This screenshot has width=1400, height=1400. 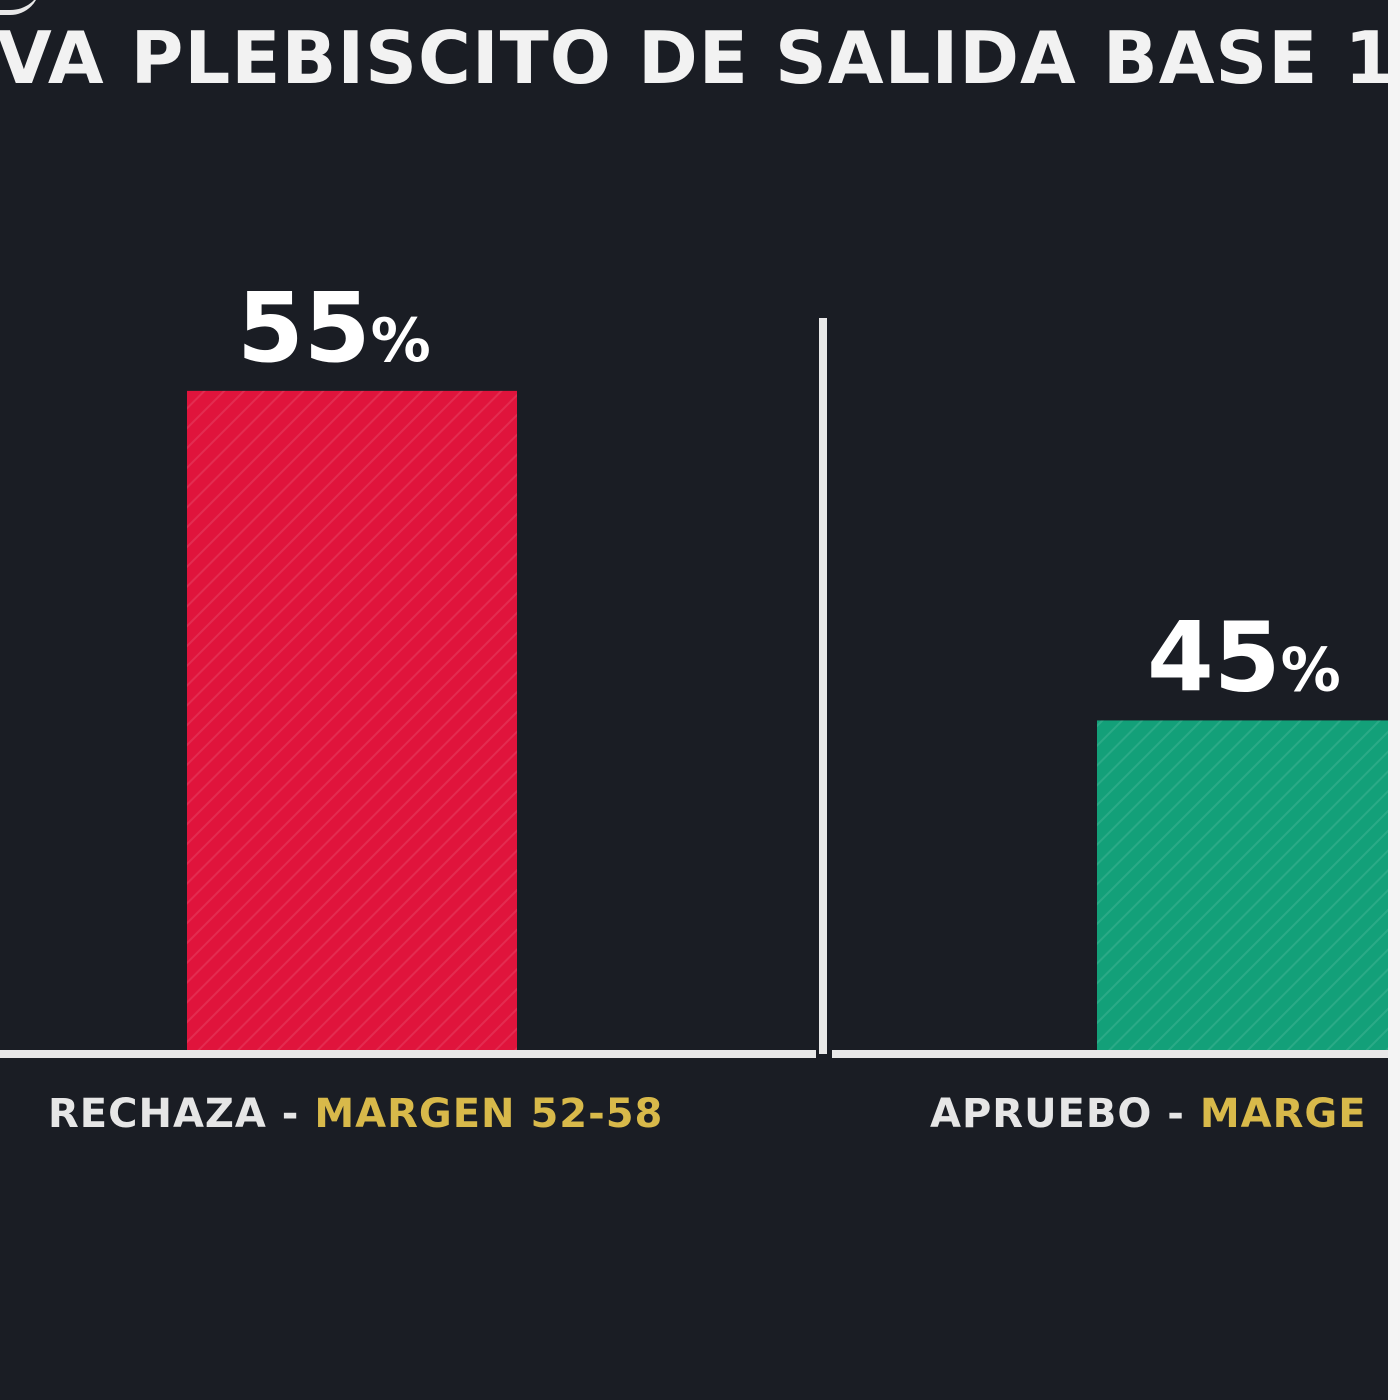 I want to click on value-label-rechaza: 55%, so click(x=334, y=328).